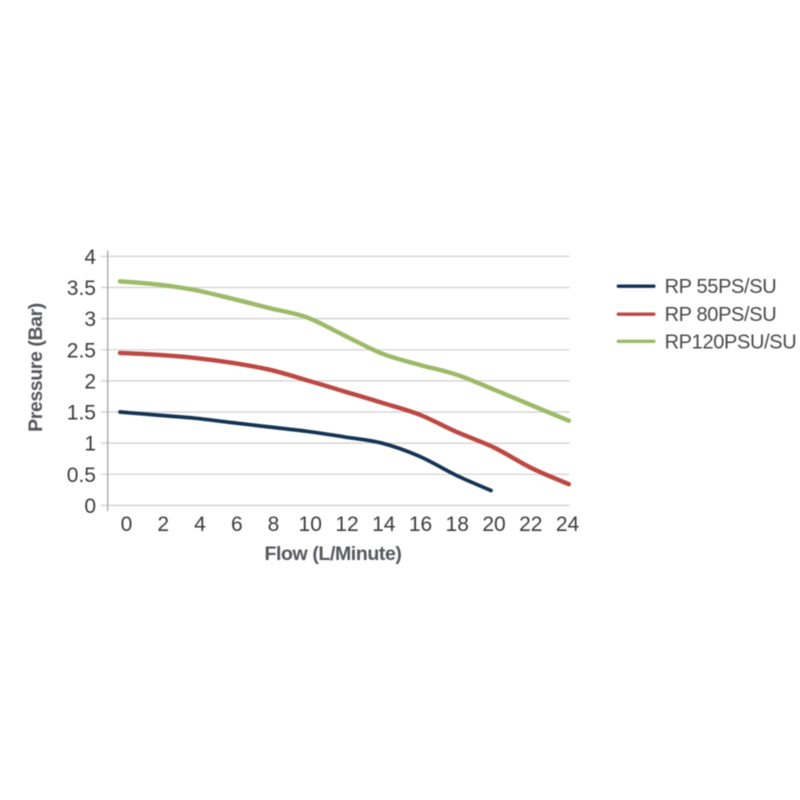 The height and width of the screenshot is (800, 800). What do you see at coordinates (81, 413) in the screenshot?
I see `svg-text: 1.5` at bounding box center [81, 413].